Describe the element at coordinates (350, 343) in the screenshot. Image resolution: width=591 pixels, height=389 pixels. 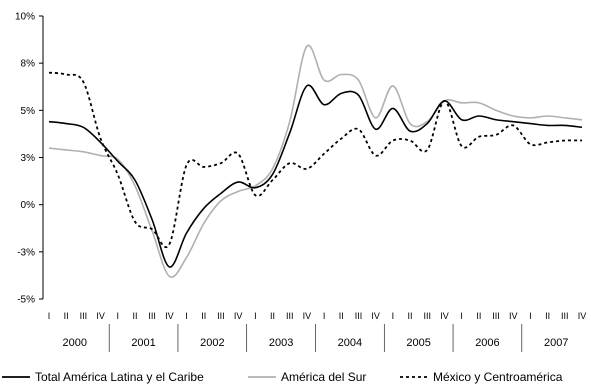
I see `x-year-label: 2004` at that location.